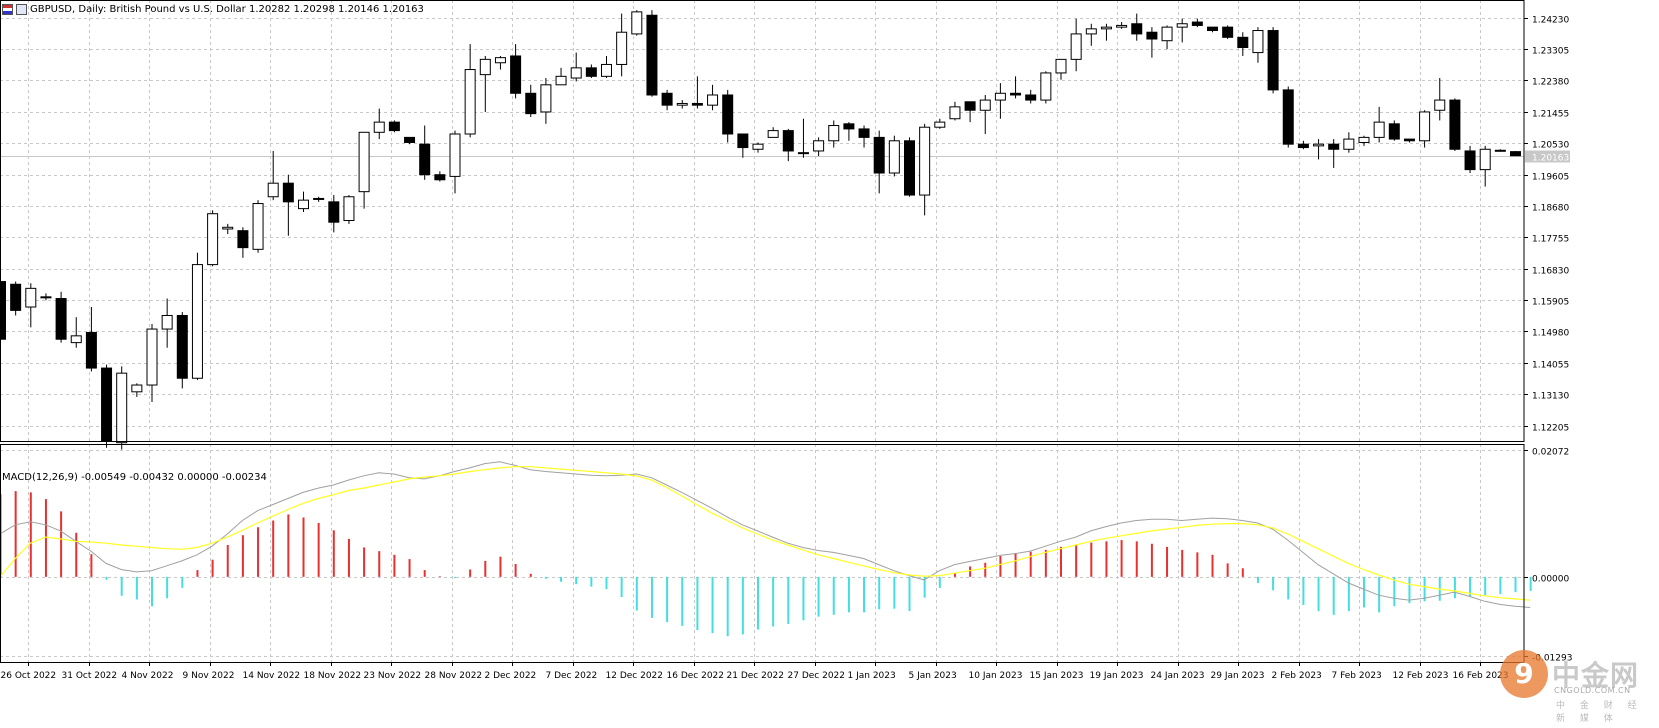 Image resolution: width=1659 pixels, height=728 pixels. Describe the element at coordinates (1550, 240) in the screenshot. I see `price-tick-label: 1.17755` at that location.